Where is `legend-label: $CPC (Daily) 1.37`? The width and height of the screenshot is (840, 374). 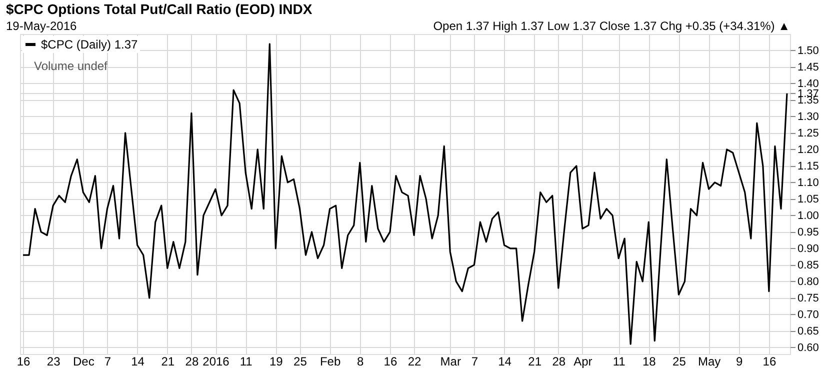
legend-label: $CPC (Daily) 1.37 is located at coordinates (89, 45).